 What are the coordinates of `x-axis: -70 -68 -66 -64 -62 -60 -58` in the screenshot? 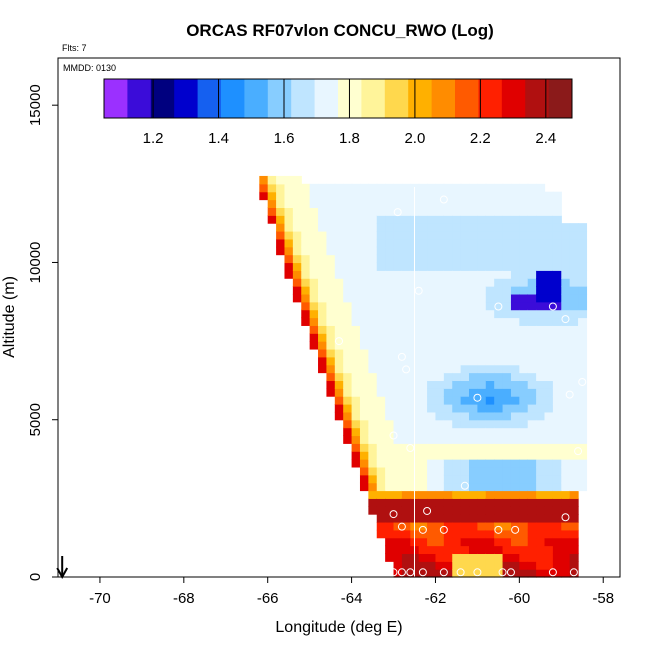 It's located at (351, 592).